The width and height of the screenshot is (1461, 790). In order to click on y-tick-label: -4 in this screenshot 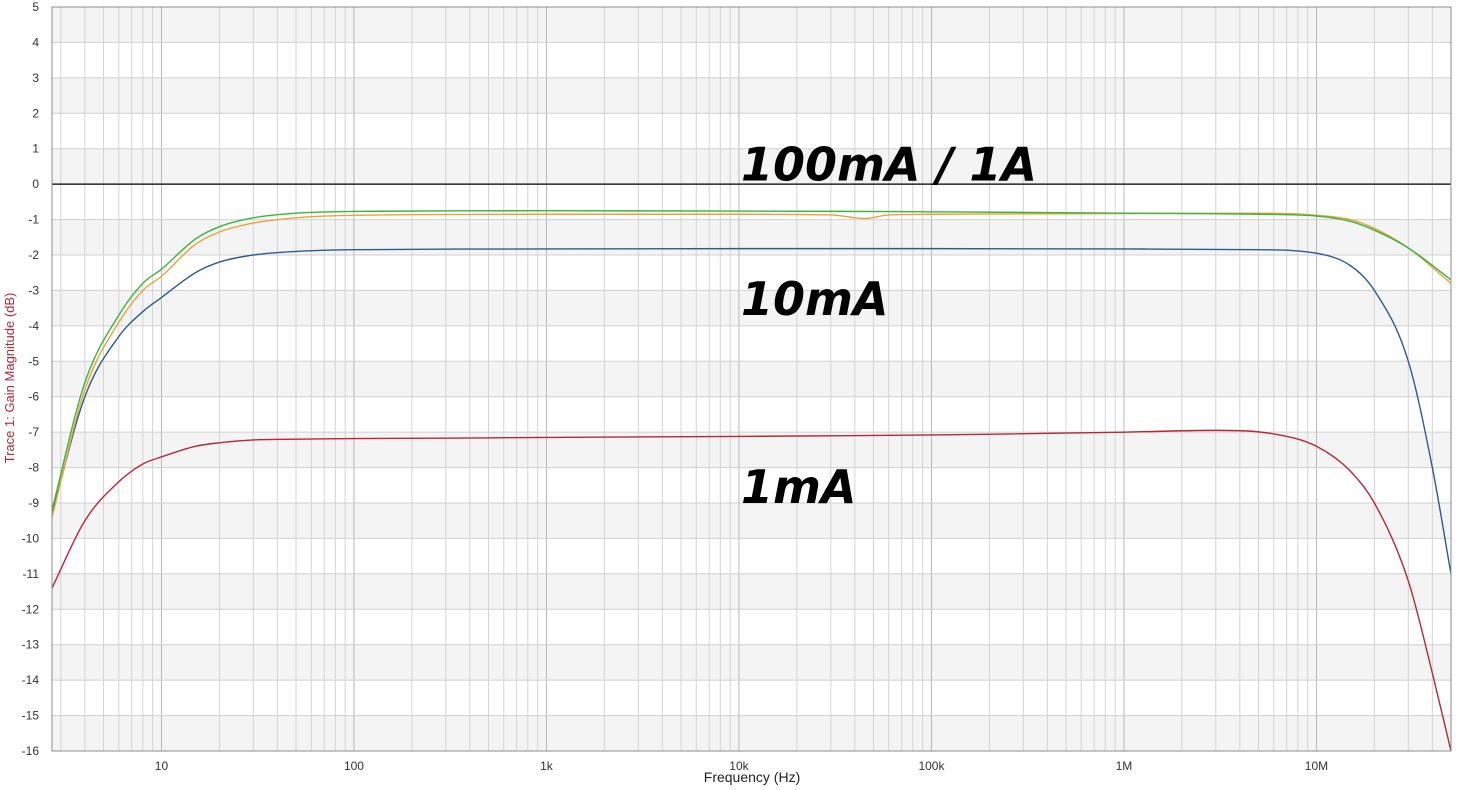, I will do `click(33, 326)`.